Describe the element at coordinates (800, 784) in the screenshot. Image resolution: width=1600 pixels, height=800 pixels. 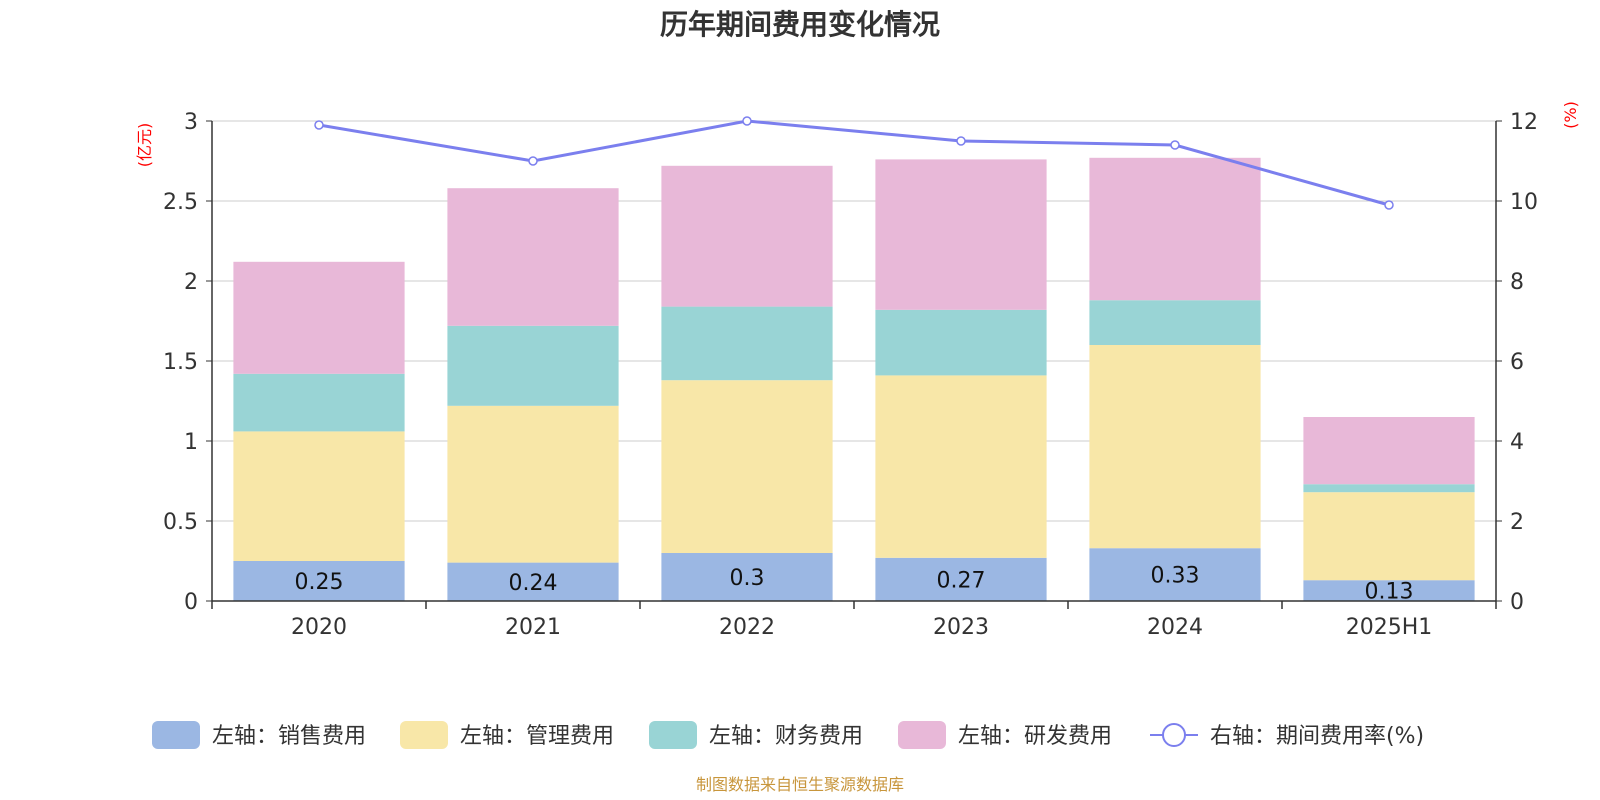
I see `source-note: 制图数据来自恒生聚源数据库` at that location.